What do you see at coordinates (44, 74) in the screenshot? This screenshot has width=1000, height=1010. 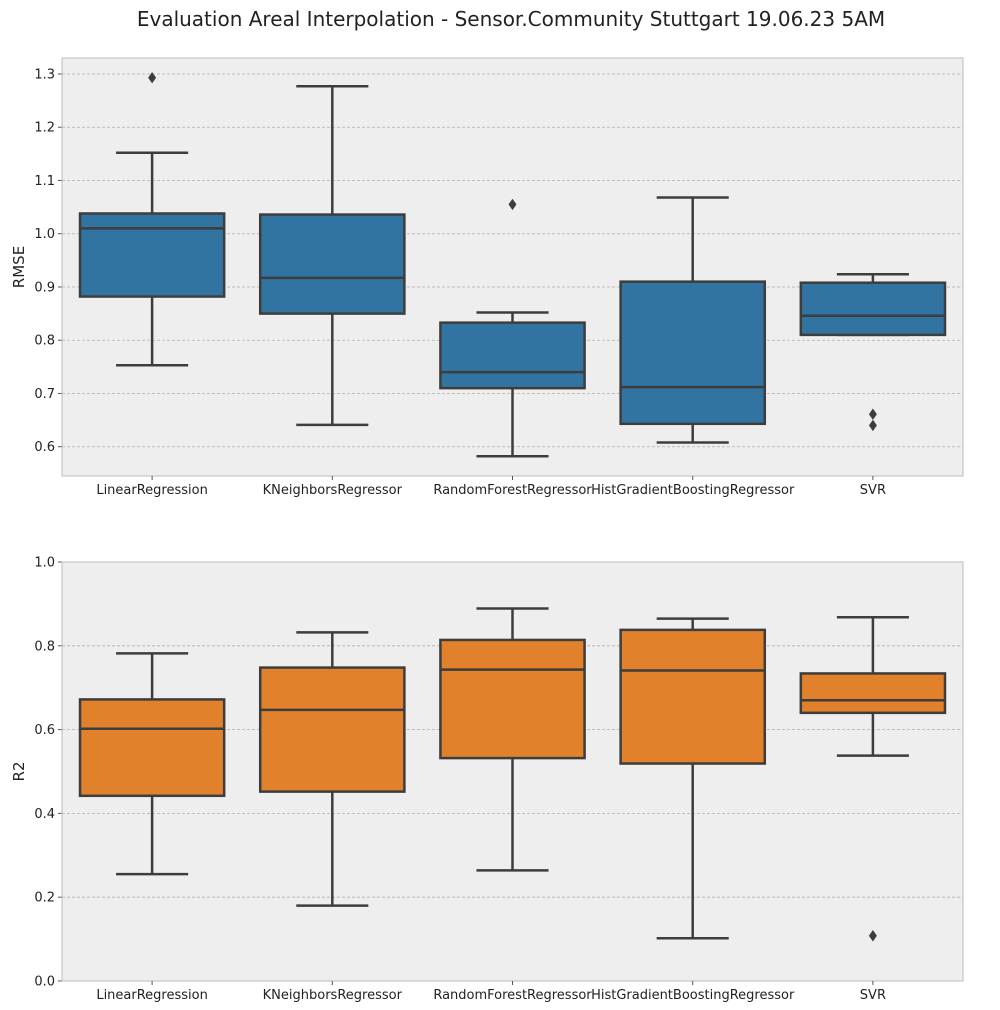 I see `y-tick-label: 1.3` at bounding box center [44, 74].